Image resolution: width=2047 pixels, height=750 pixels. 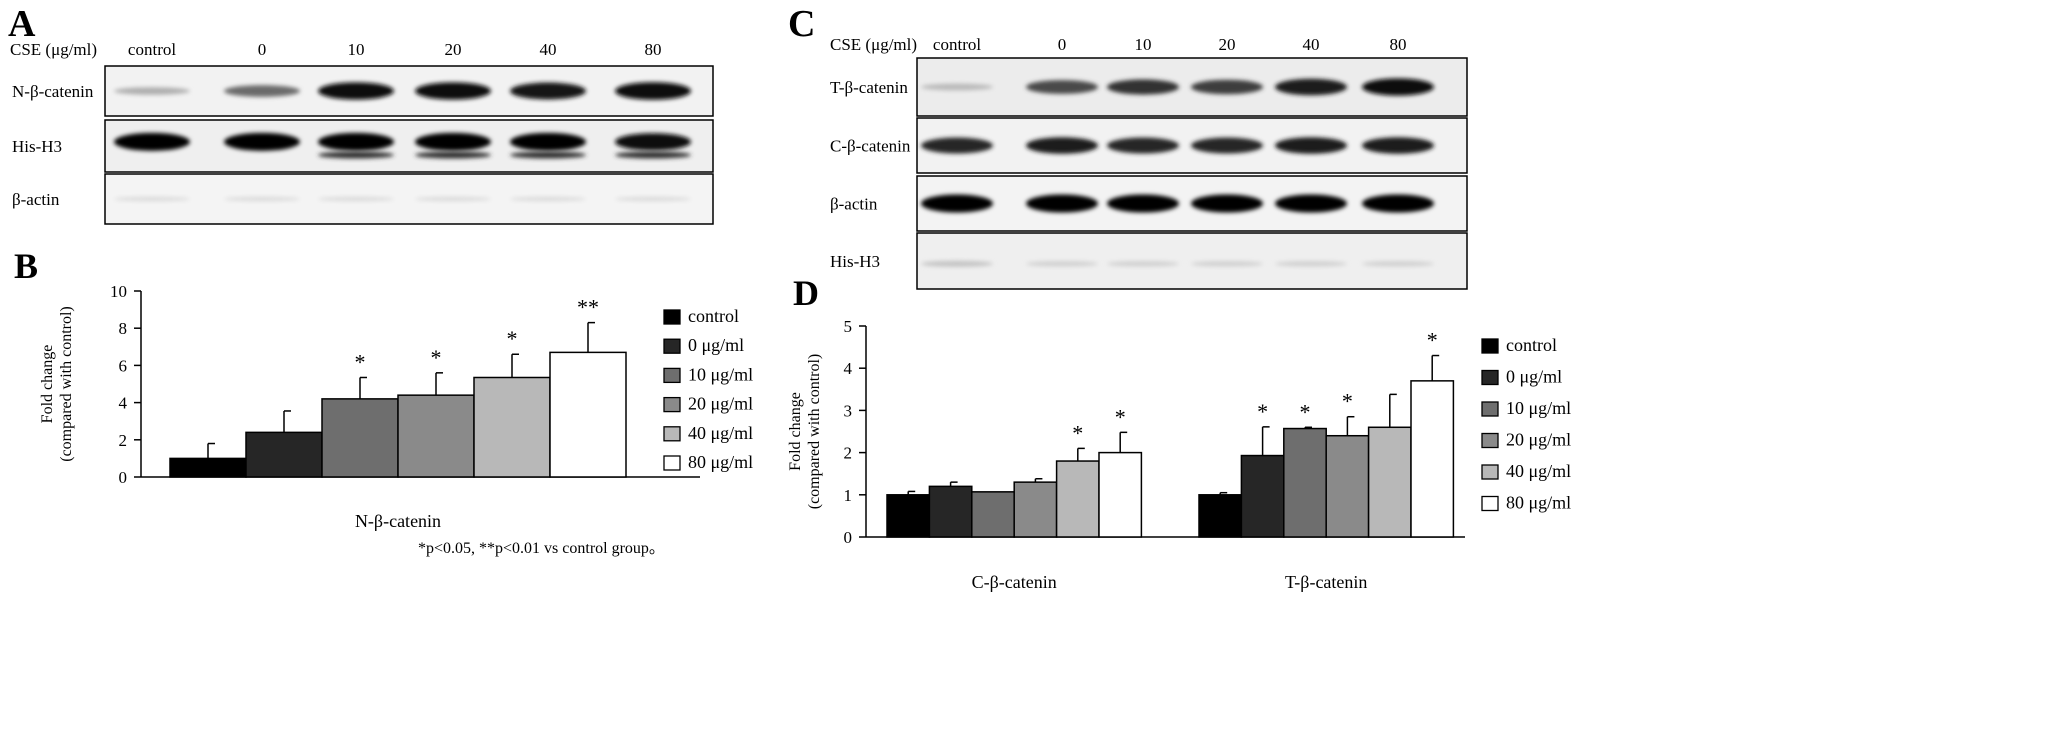 I want to click on protein-label: His-H3, so click(x=855, y=261).